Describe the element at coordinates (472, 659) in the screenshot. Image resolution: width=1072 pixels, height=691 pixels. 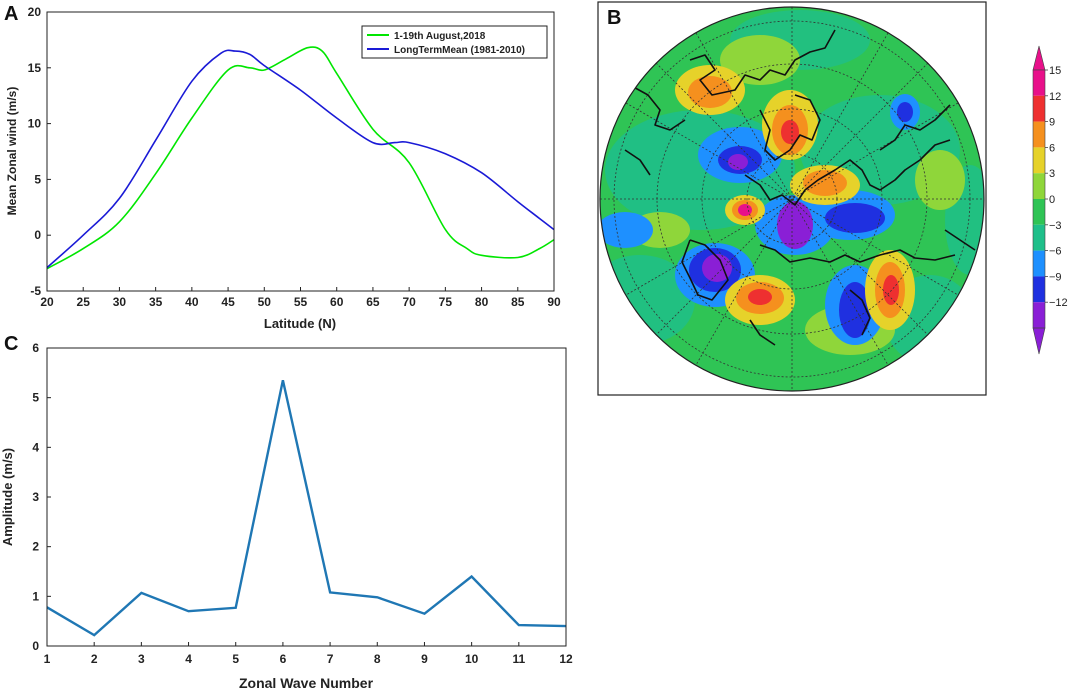
I see `x-tick-label: 10` at that location.